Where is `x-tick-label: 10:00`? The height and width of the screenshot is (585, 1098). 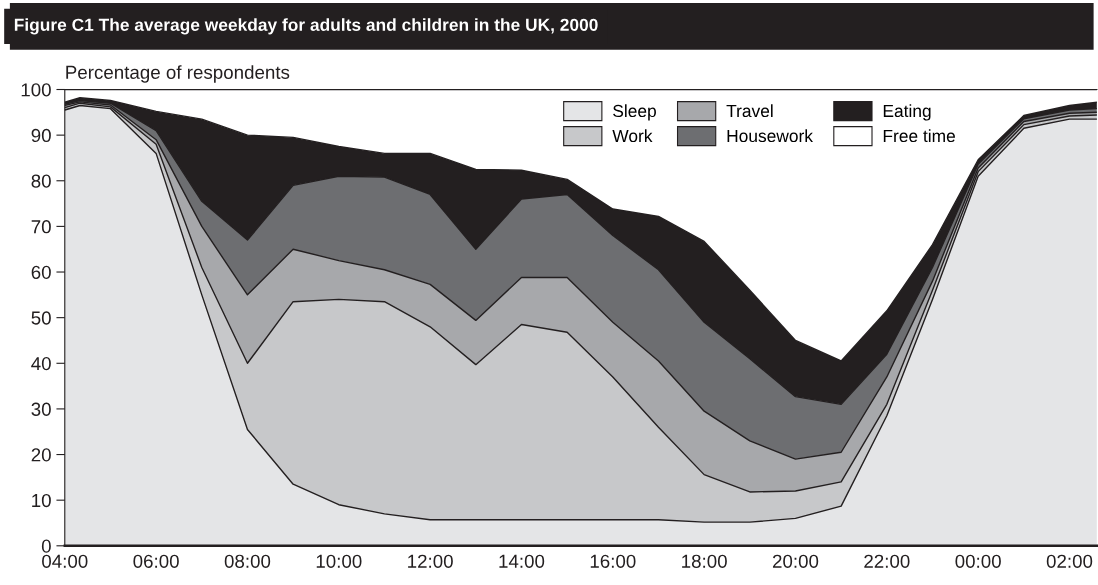
x-tick-label: 10:00 is located at coordinates (339, 561).